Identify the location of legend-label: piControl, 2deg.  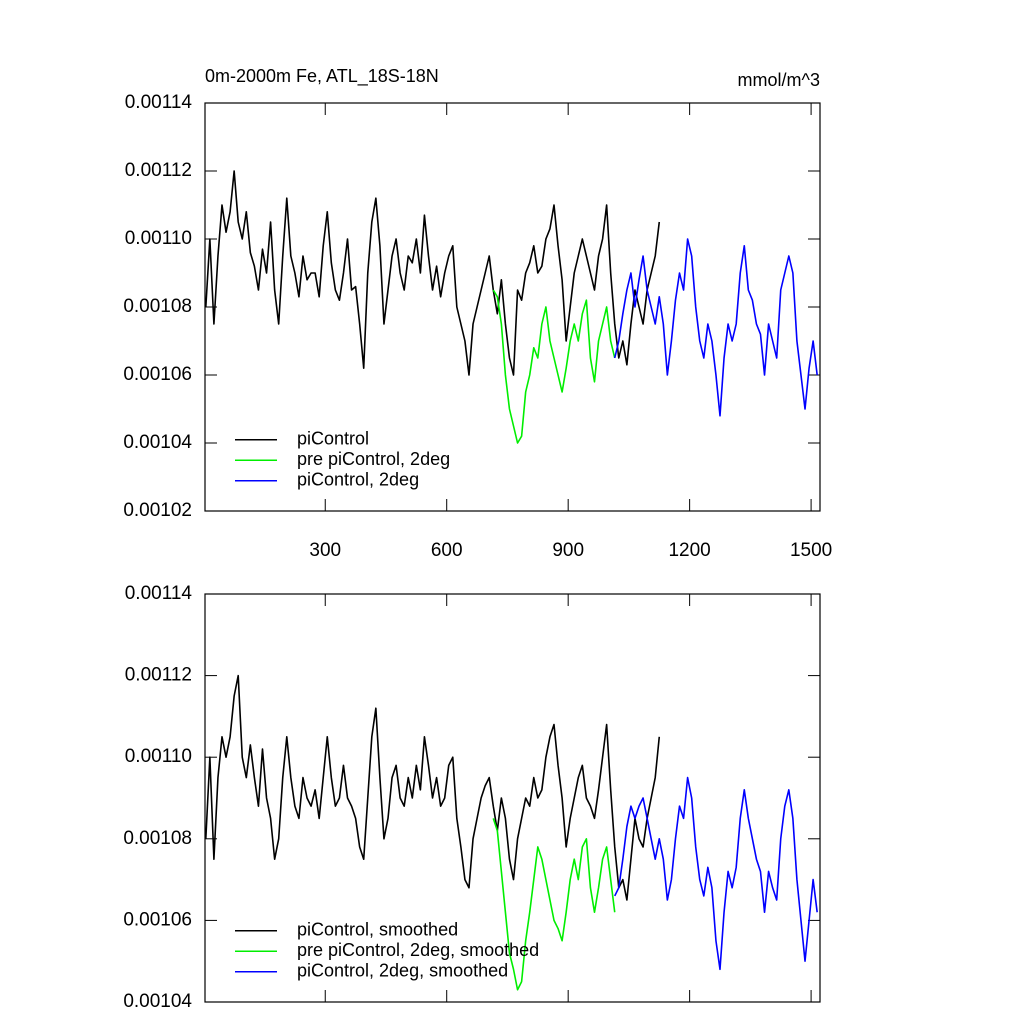
(358, 480).